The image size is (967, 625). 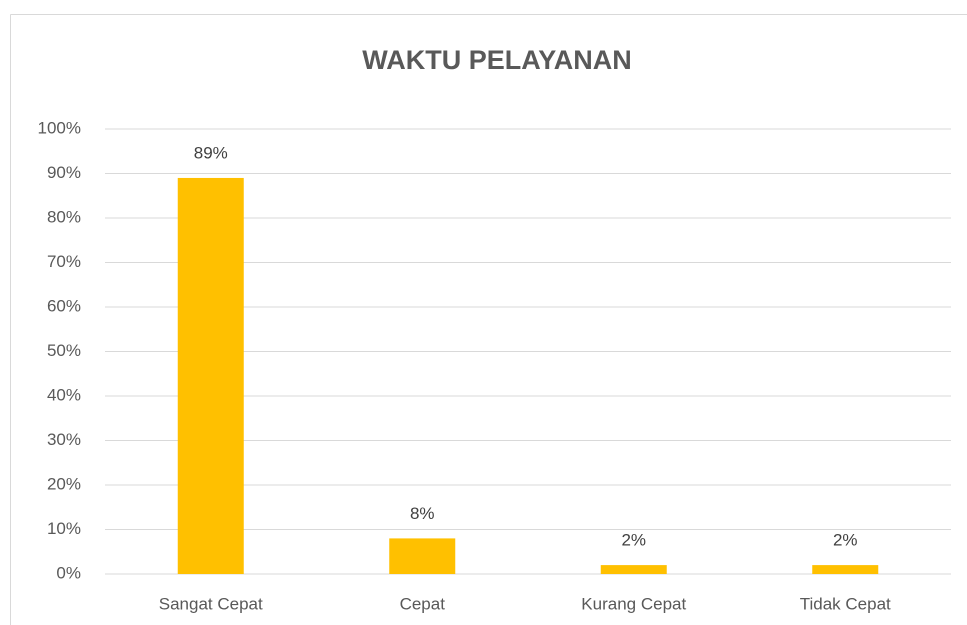 I want to click on y-tick-label: 100%, so click(x=59, y=127).